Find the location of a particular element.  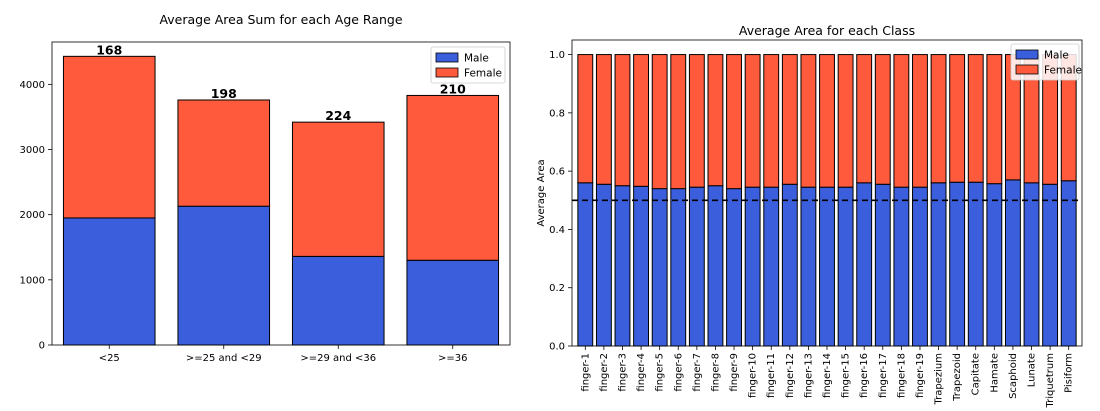

y-tick-label: 2000 is located at coordinates (32, 215).